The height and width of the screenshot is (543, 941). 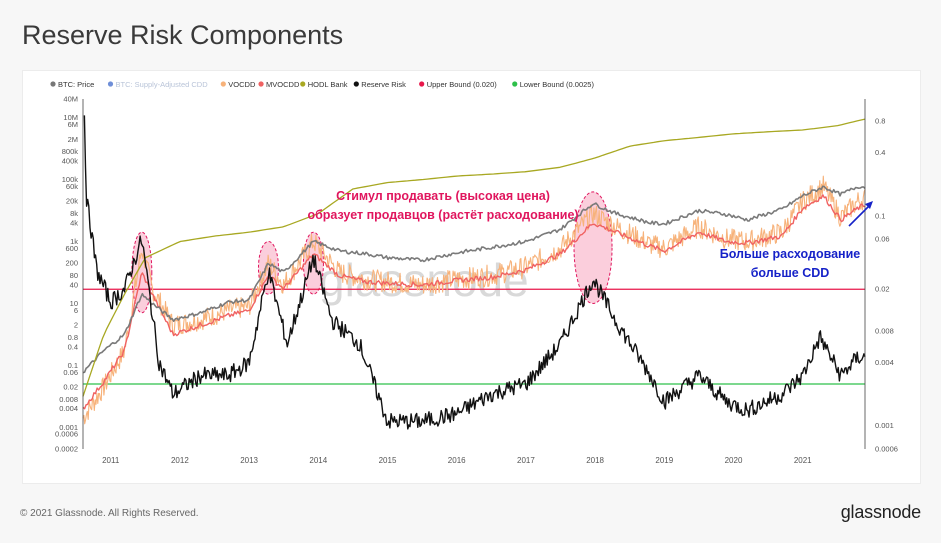 I want to click on x-tick-label: 2018, so click(x=595, y=460).